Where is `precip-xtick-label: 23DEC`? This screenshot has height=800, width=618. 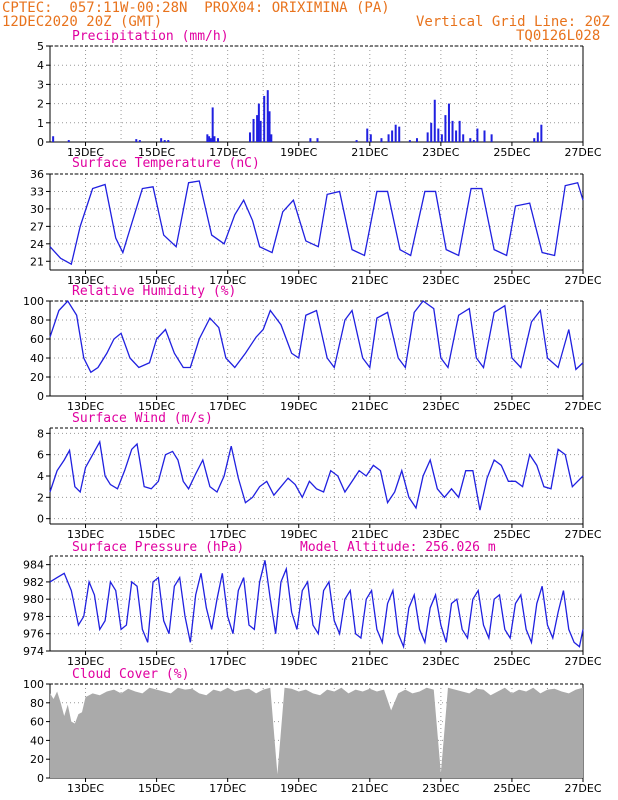 precip-xtick-label: 23DEC is located at coordinates (440, 152).